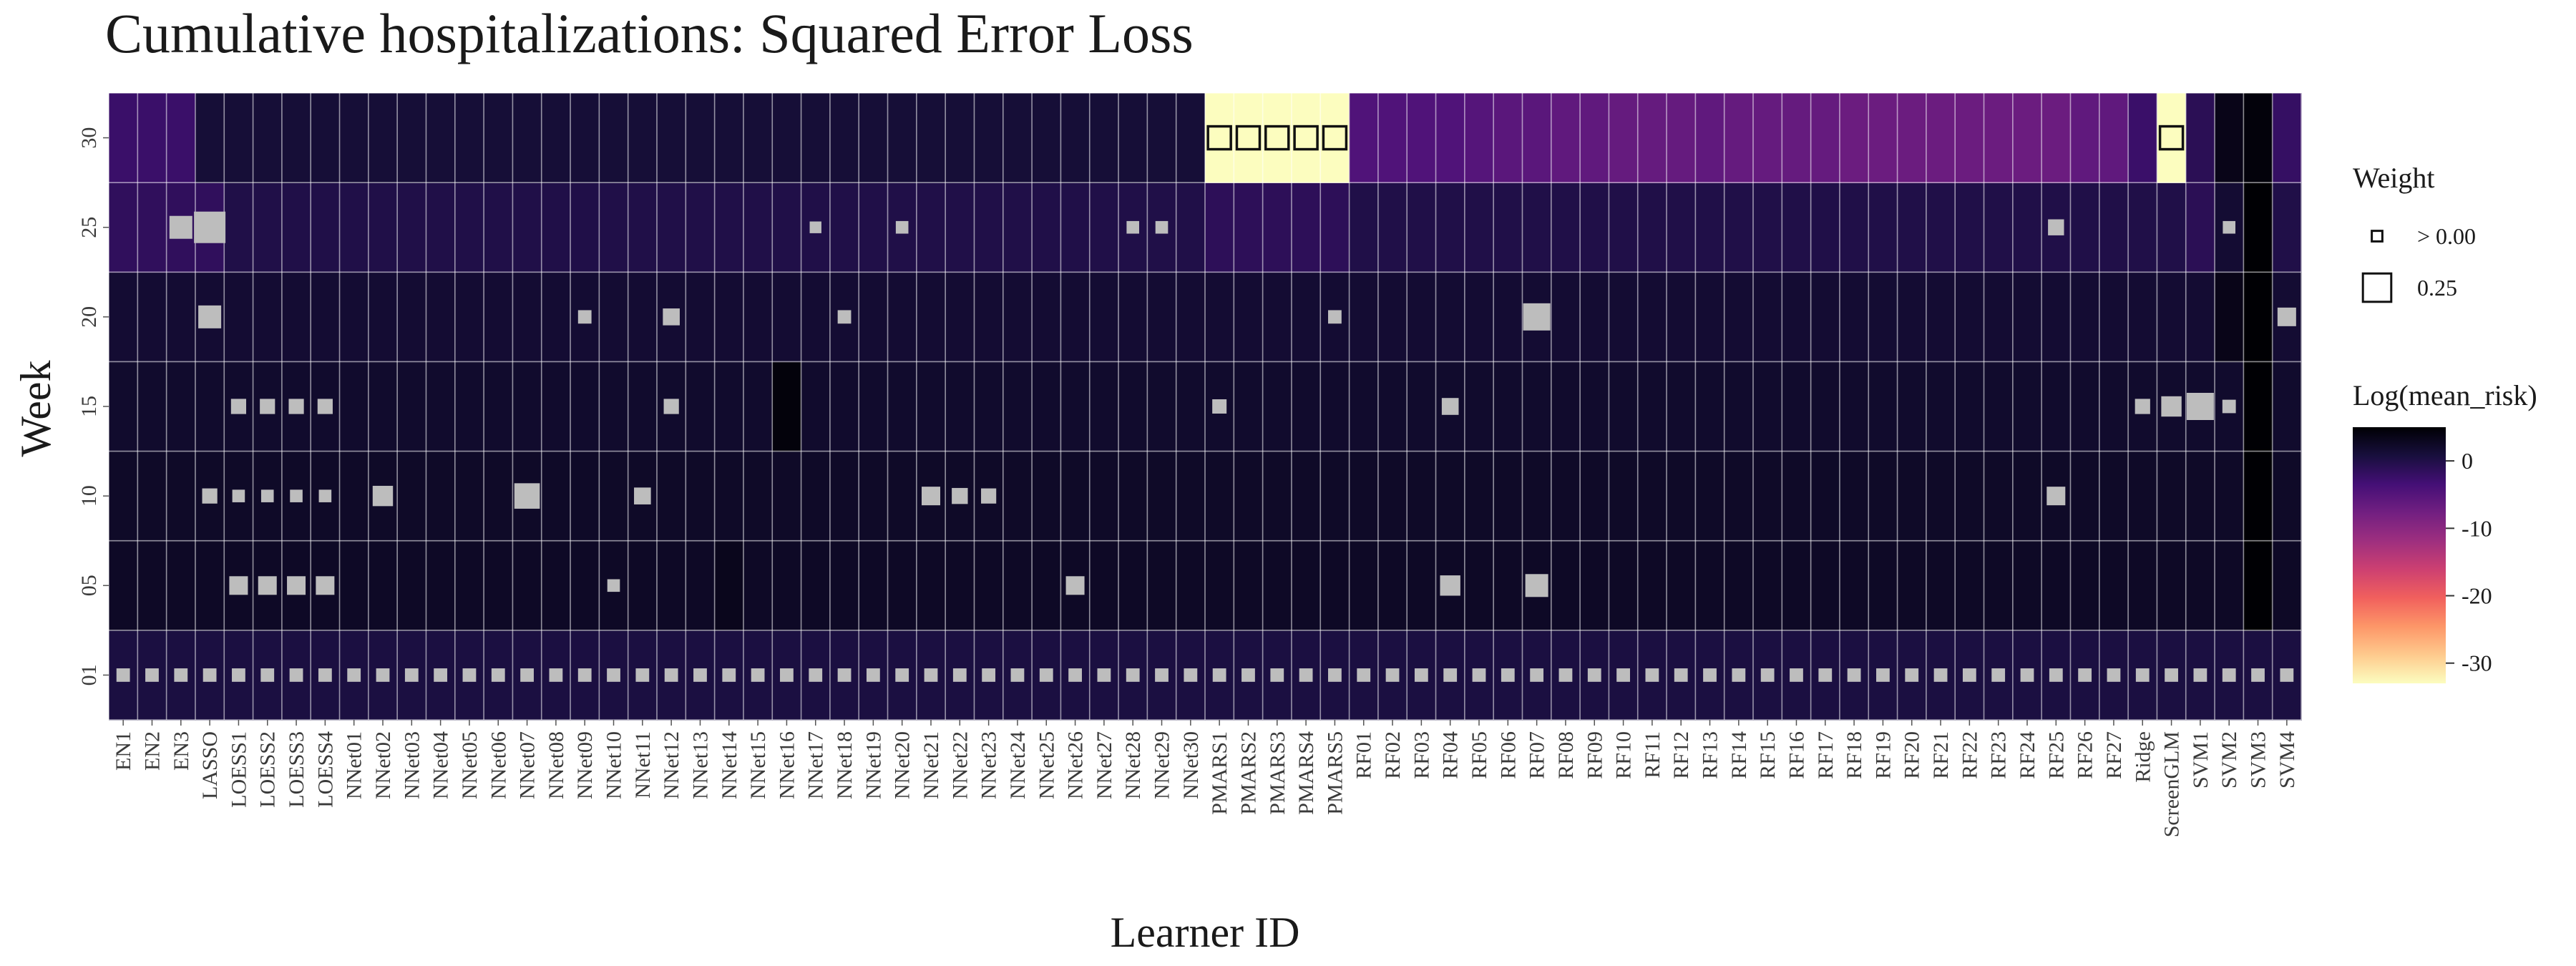 The width and height of the screenshot is (2576, 966). I want to click on x-tick-label: LOESS4, so click(325, 769).